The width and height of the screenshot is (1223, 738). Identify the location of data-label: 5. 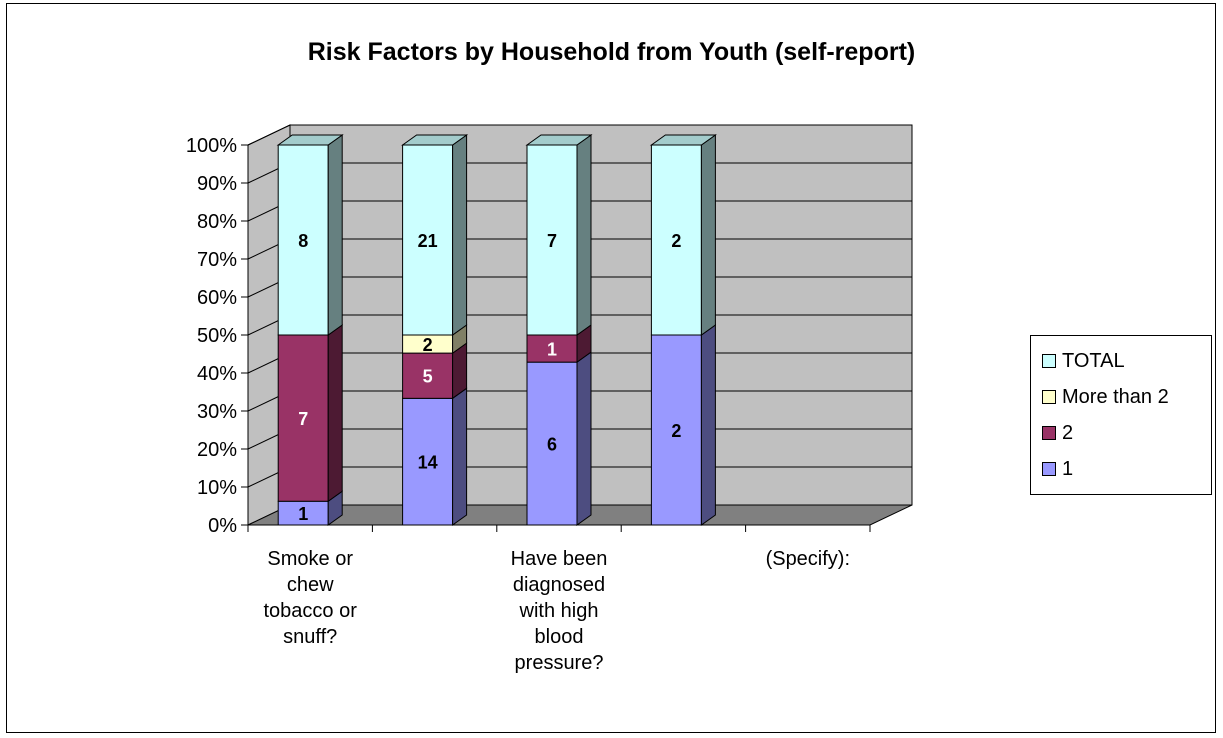
(428, 377).